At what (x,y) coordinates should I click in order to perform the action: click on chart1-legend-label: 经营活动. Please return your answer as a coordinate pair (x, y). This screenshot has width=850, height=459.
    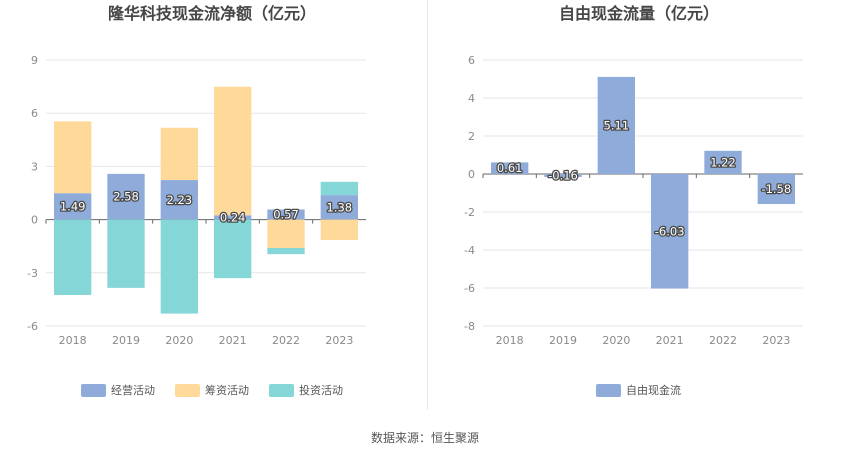
    Looking at the image, I should click on (133, 390).